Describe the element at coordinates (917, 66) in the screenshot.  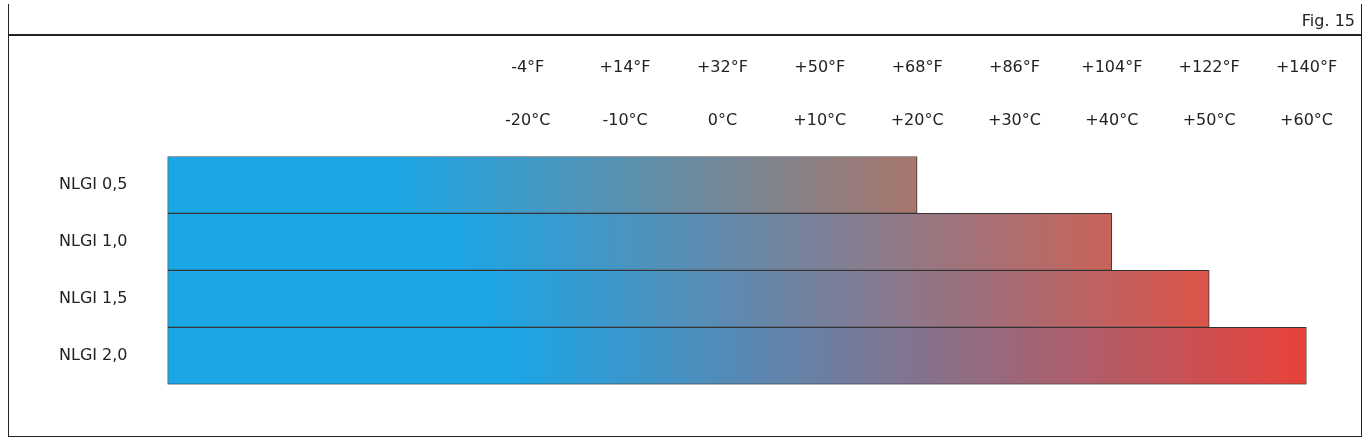
I see `x2-tick-label: +68°F` at that location.